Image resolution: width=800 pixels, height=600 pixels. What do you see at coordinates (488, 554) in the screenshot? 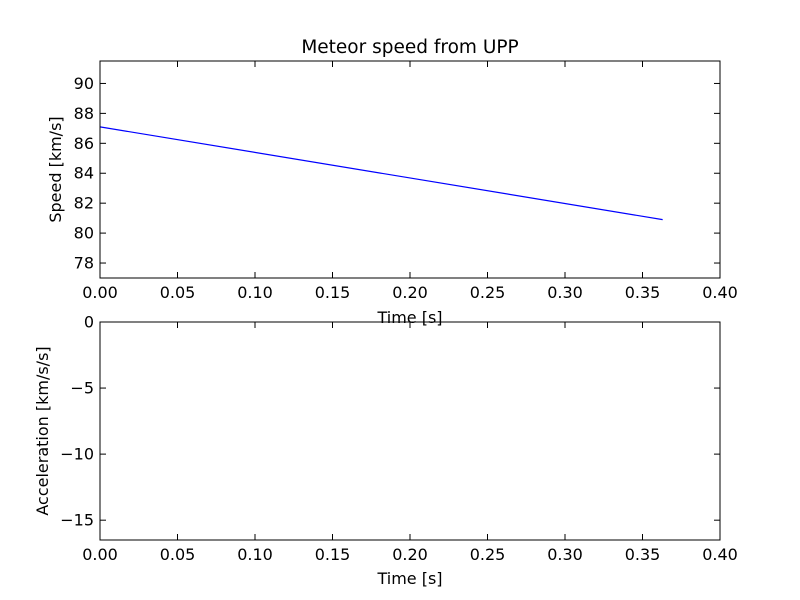
I see `acceleration-x-tick-label: 0.25` at bounding box center [488, 554].